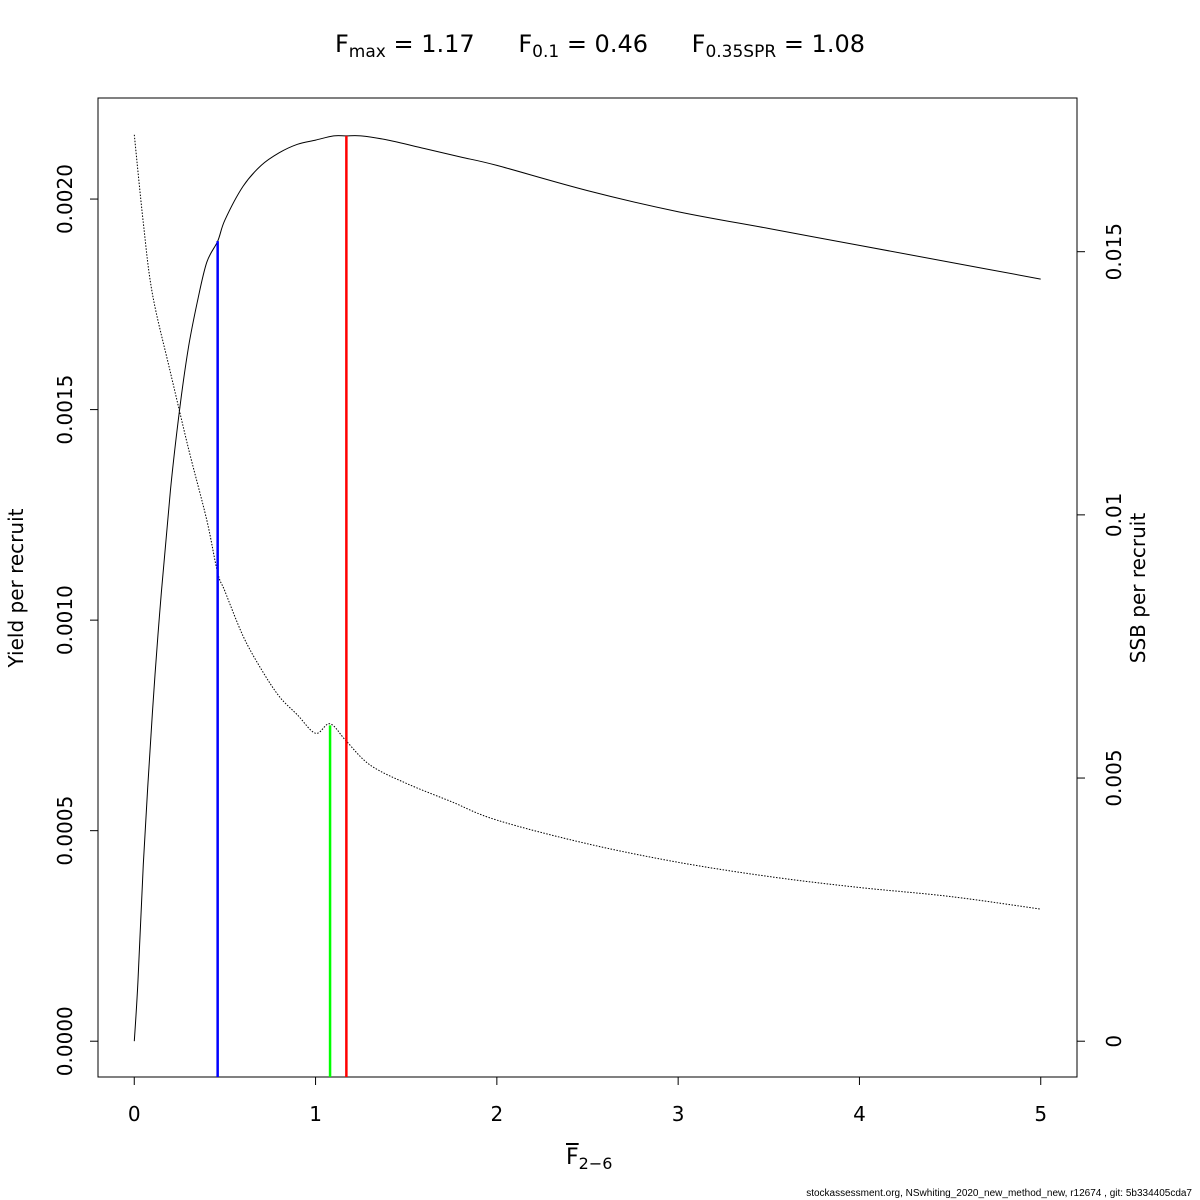 The height and width of the screenshot is (1200, 1200). Describe the element at coordinates (404, 46) in the screenshot. I see `title-fmax: Fmax = 1.17` at that location.